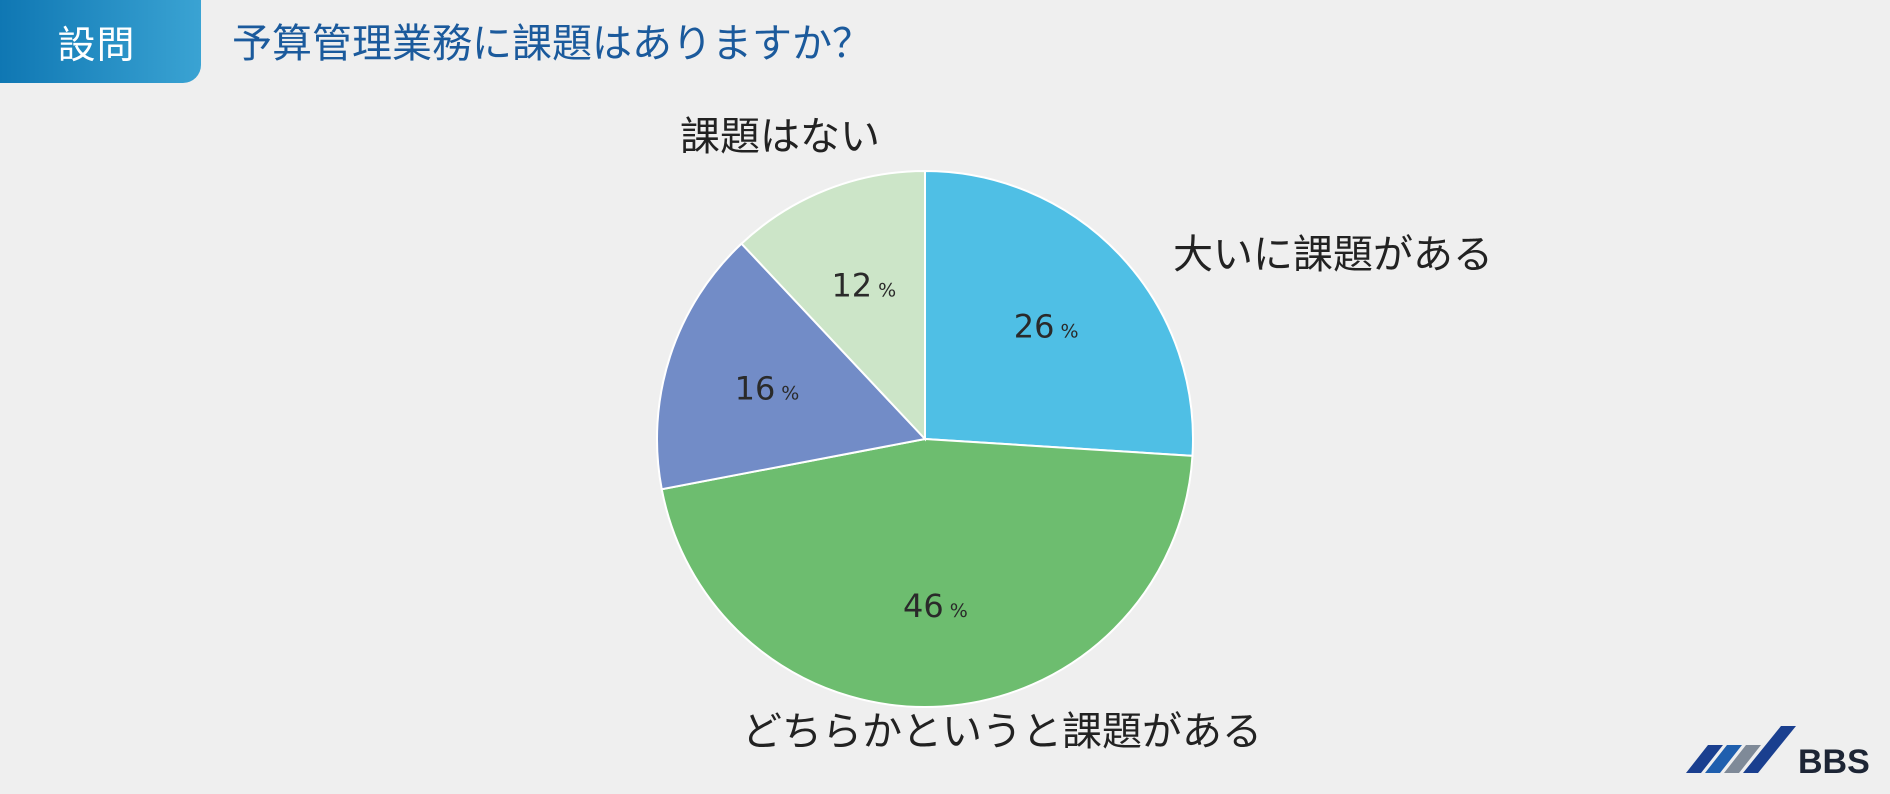 The image size is (1890, 794). What do you see at coordinates (552, 44) in the screenshot?
I see `question-title: 予算管理業務に課題はありますか？` at bounding box center [552, 44].